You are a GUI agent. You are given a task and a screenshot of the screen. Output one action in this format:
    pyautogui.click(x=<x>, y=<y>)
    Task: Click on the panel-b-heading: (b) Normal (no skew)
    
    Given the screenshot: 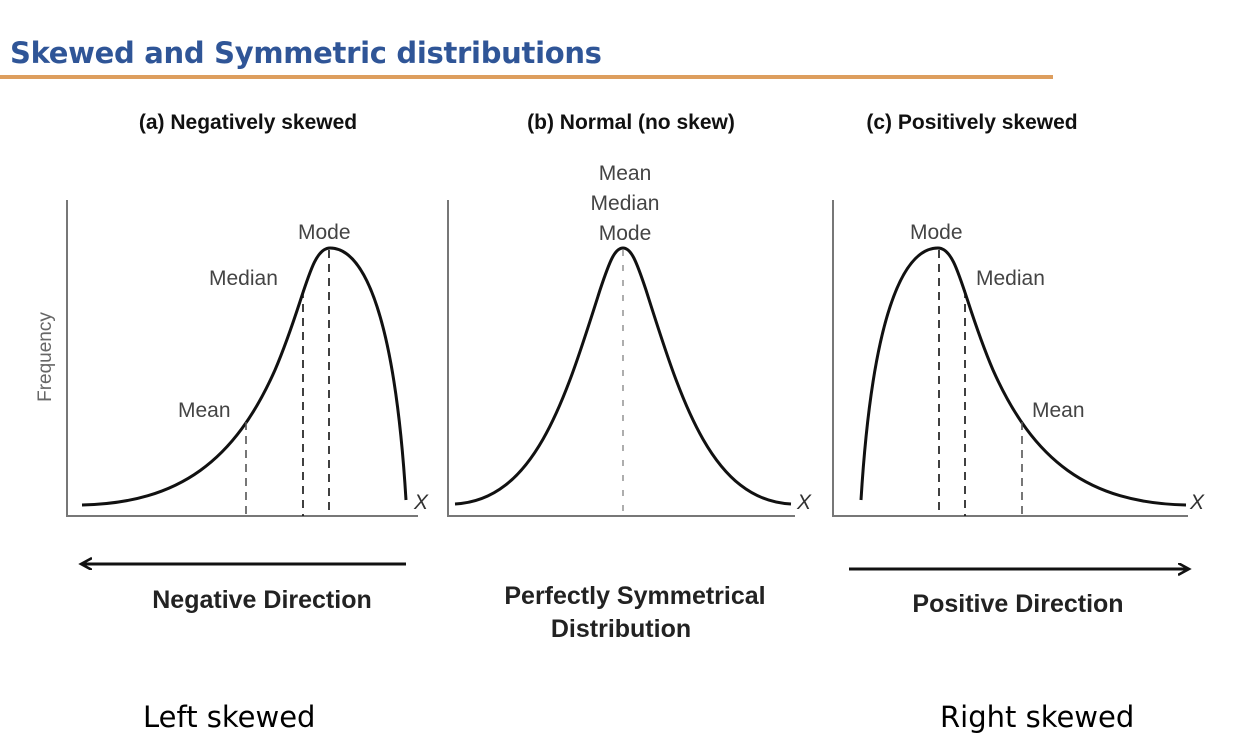 What is the action you would take?
    pyautogui.click(x=631, y=122)
    